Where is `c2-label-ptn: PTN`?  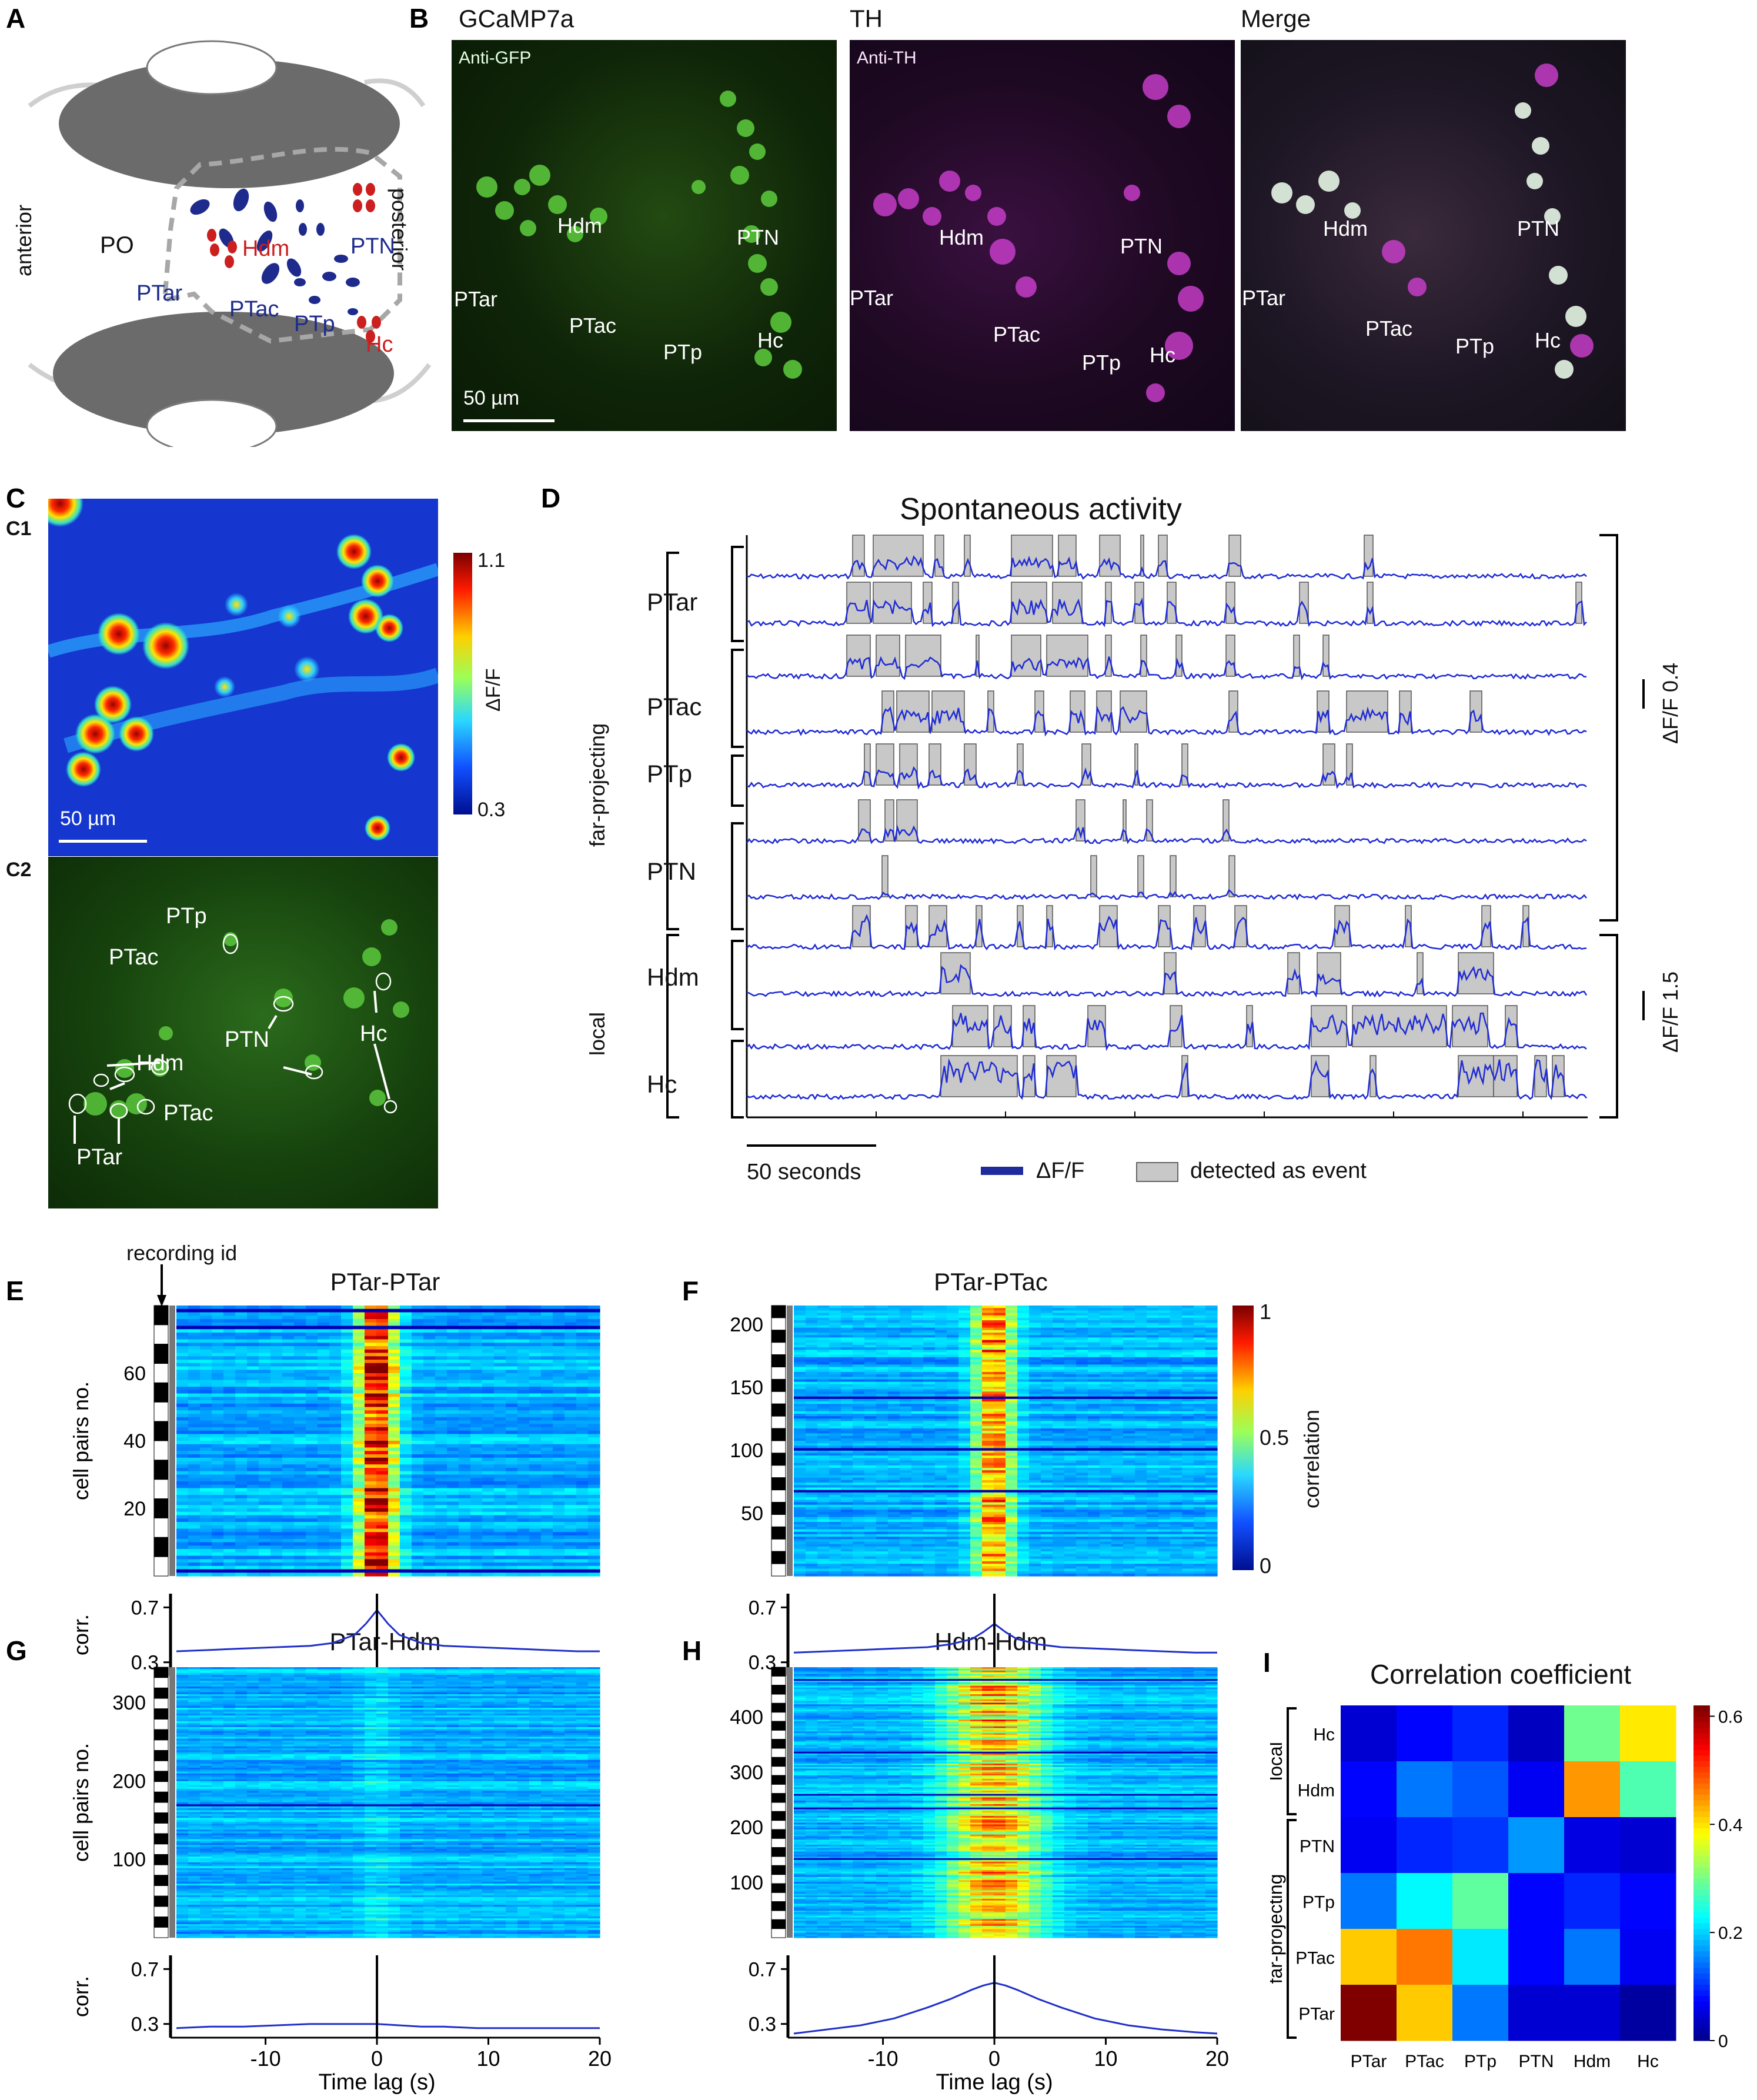
c2-label-ptn: PTN is located at coordinates (247, 1039).